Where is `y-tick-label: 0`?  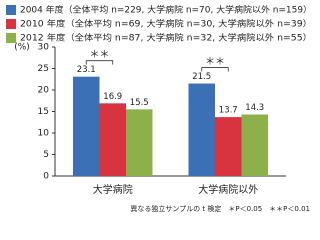 y-tick-label: 0 is located at coordinates (46, 177).